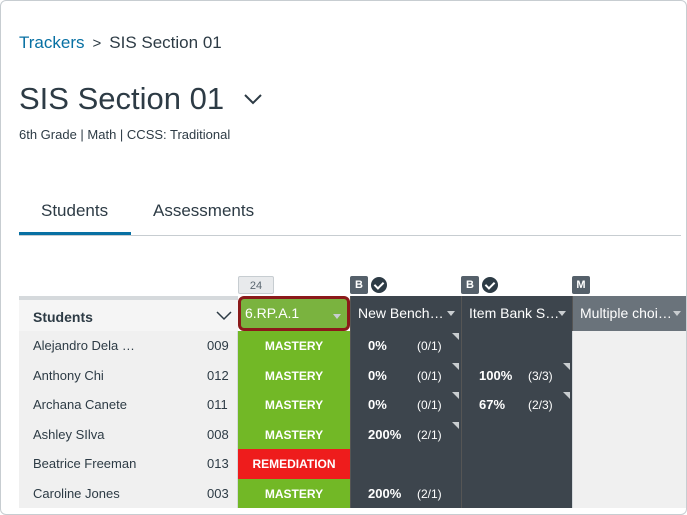  Describe the element at coordinates (128, 434) in the screenshot. I see `student-name-cell: Ashley SIlva 008` at that location.